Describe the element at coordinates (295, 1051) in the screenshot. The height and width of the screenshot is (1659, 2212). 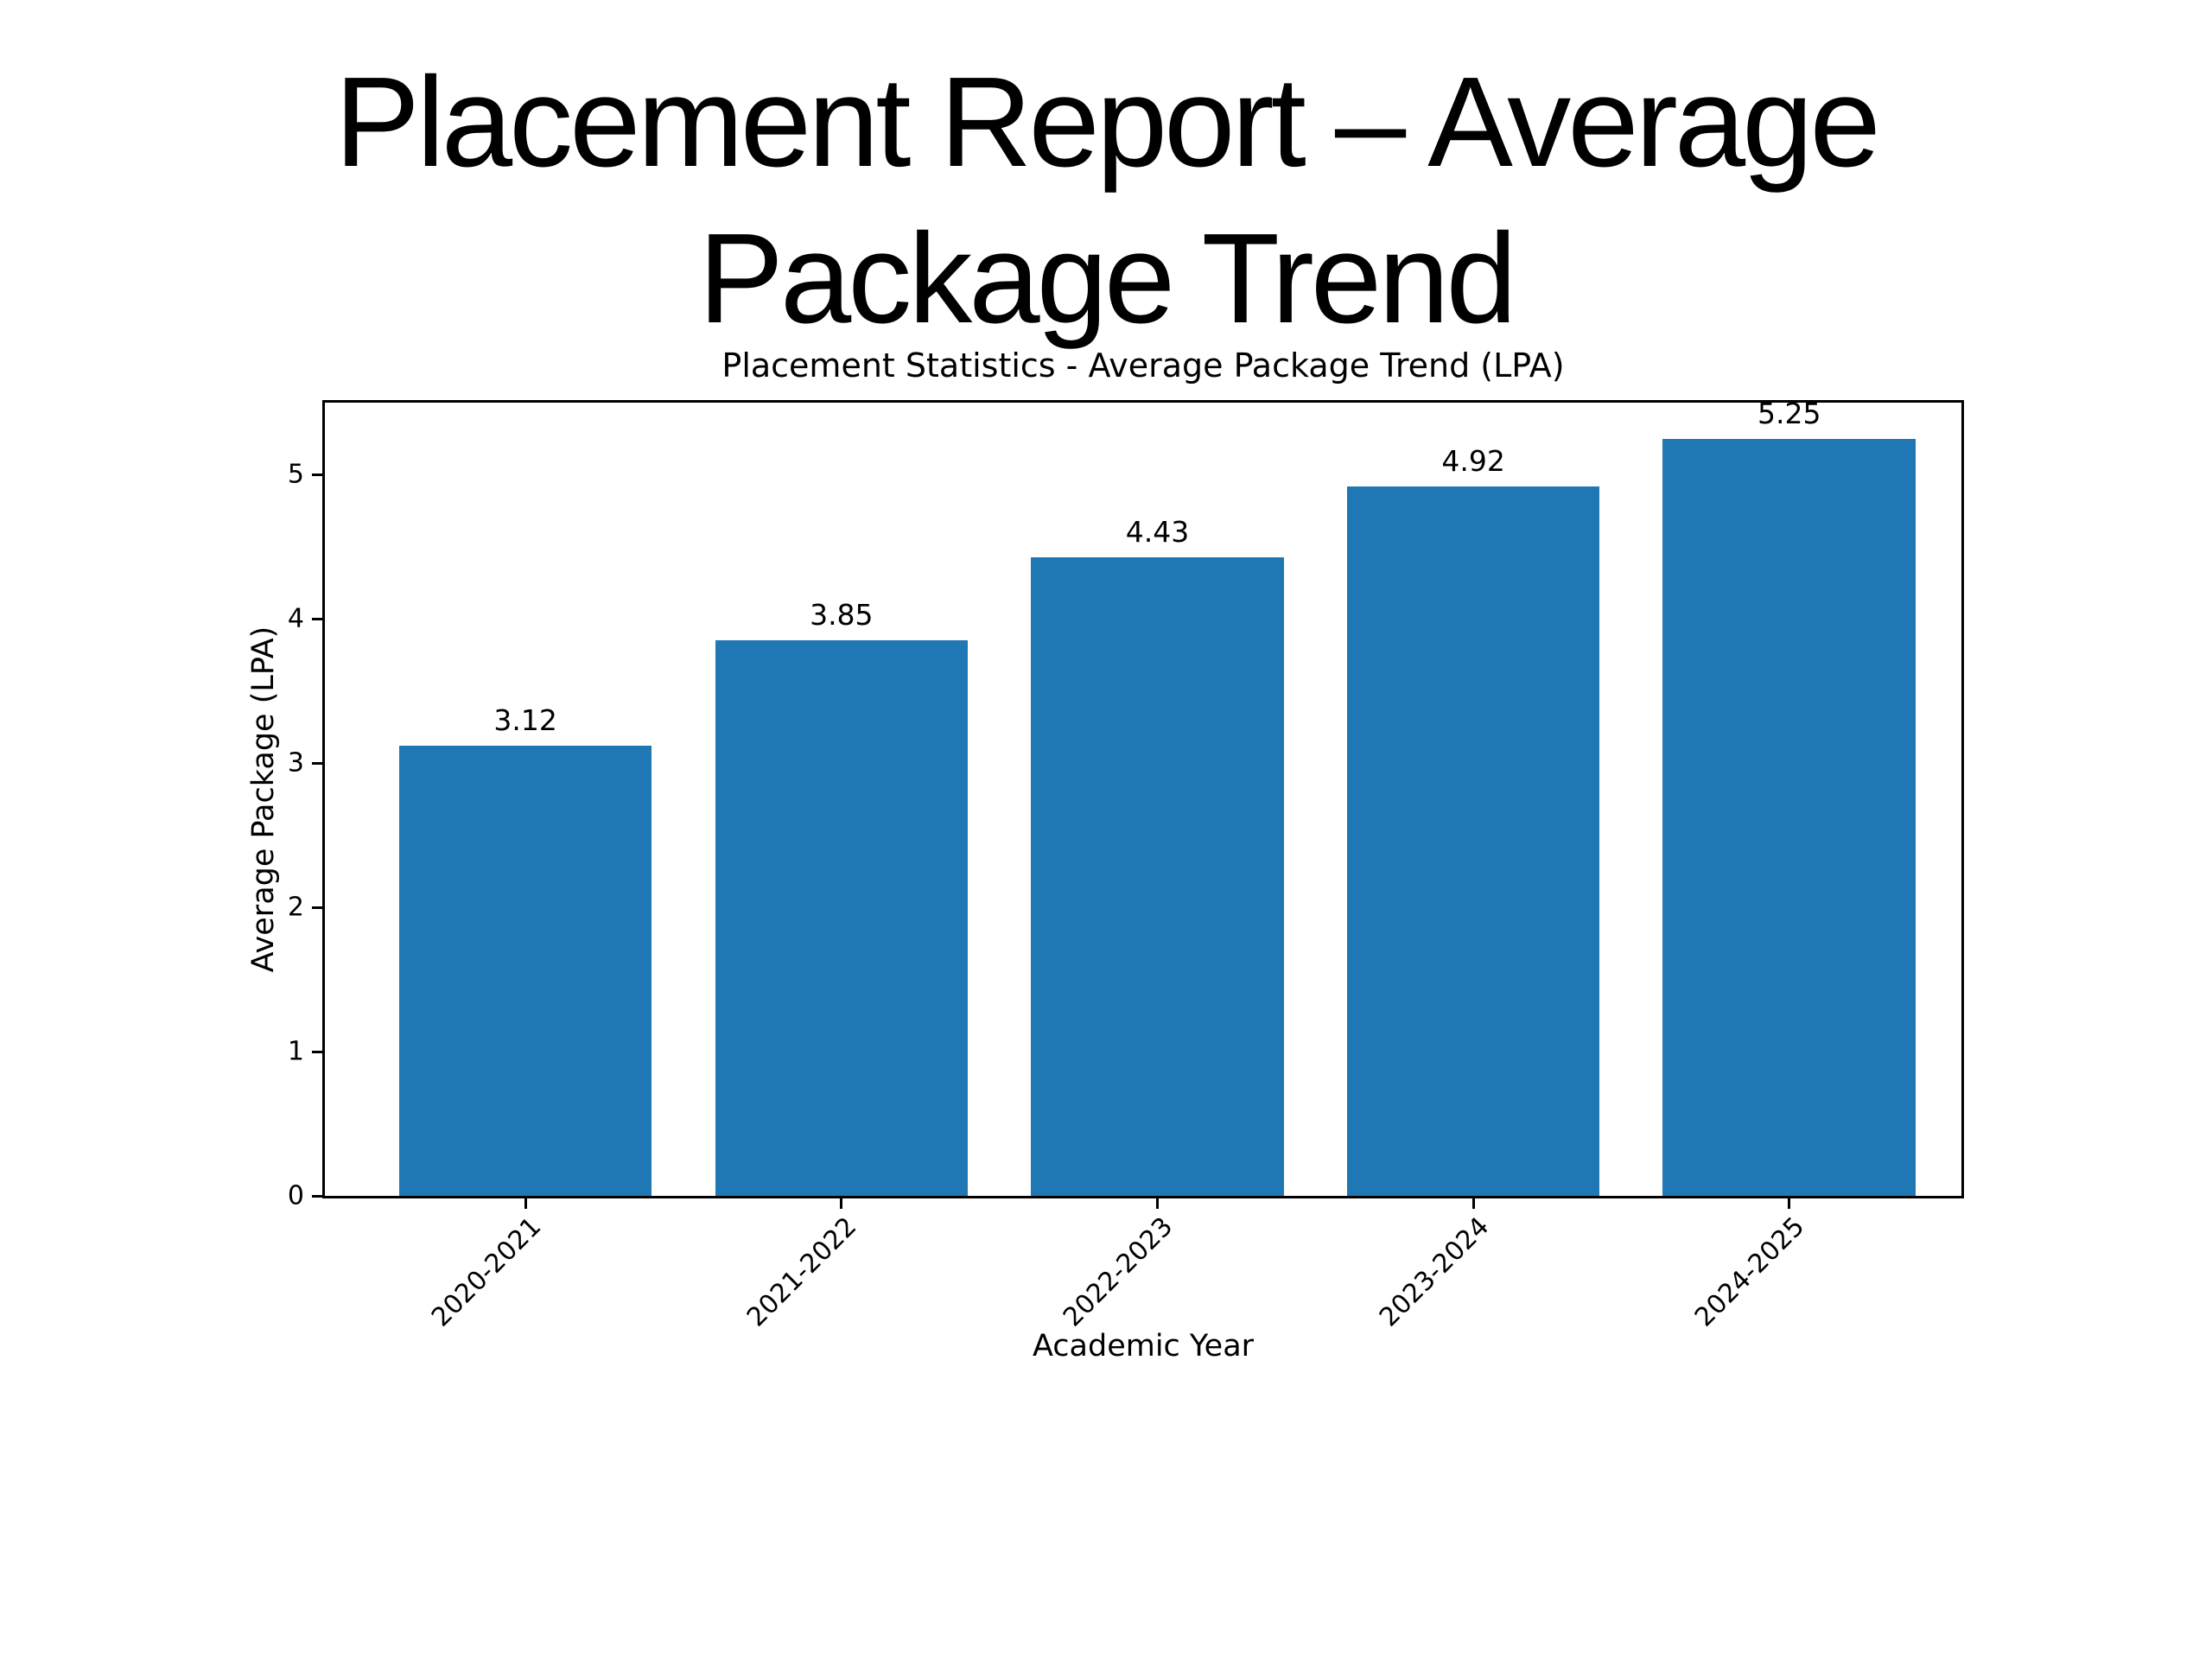
I see `y-tick-label: 1` at that location.